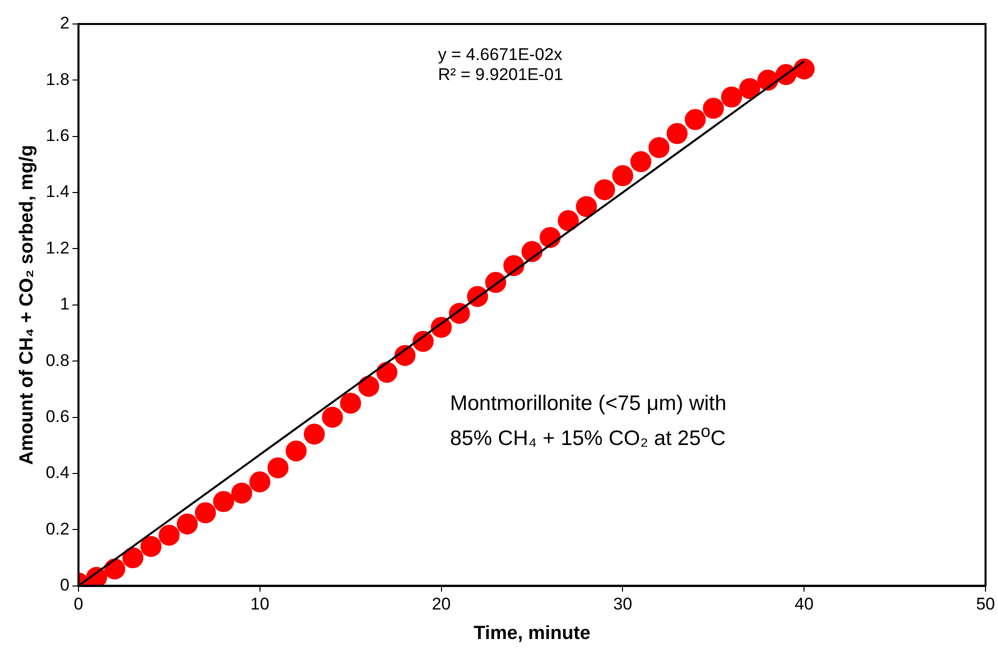 The image size is (998, 650). What do you see at coordinates (500, 55) in the screenshot?
I see `annotation: y = 4.6671E-02x` at bounding box center [500, 55].